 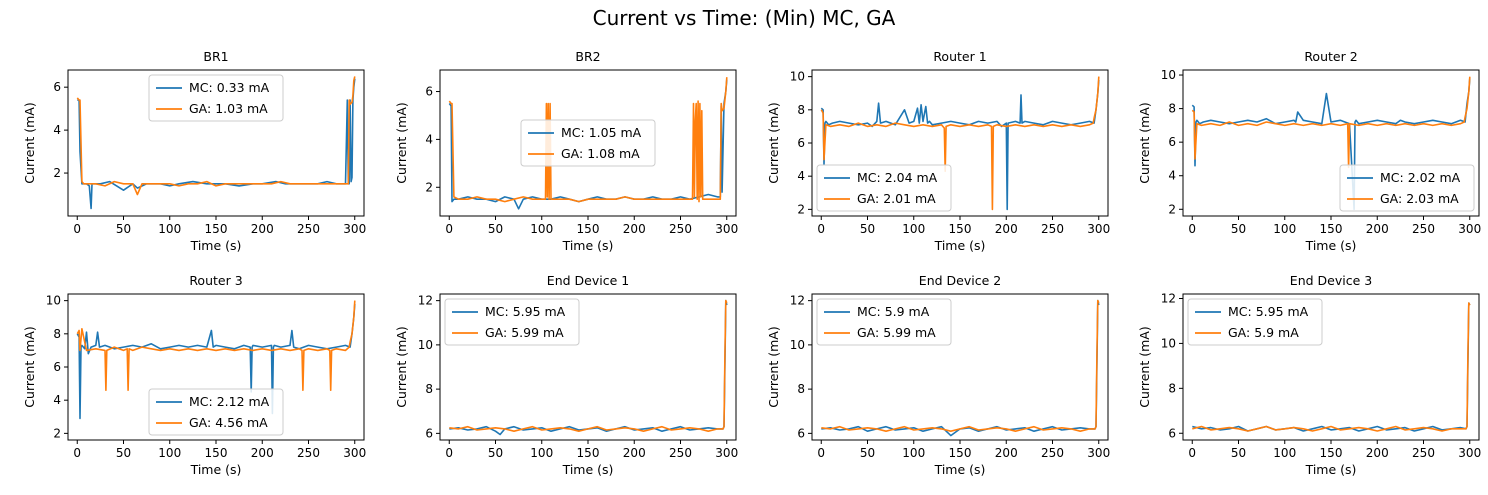 What do you see at coordinates (1331, 280) in the screenshot?
I see `subplot-title: End Device 3` at bounding box center [1331, 280].